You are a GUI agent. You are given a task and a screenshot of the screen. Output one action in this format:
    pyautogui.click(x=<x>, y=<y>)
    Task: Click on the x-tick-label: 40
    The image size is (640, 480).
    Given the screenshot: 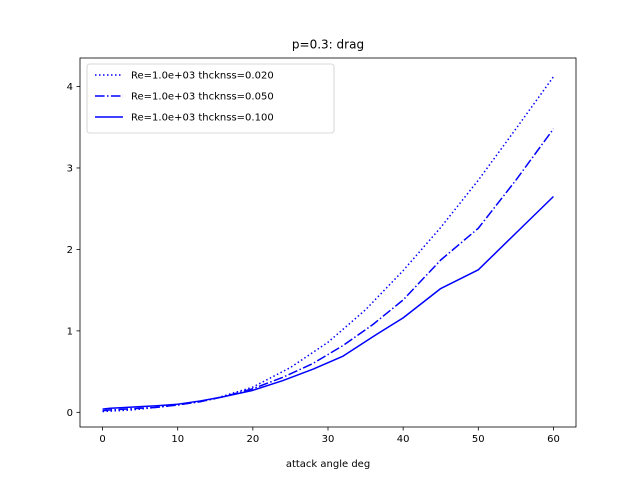 What is the action you would take?
    pyautogui.click(x=403, y=439)
    